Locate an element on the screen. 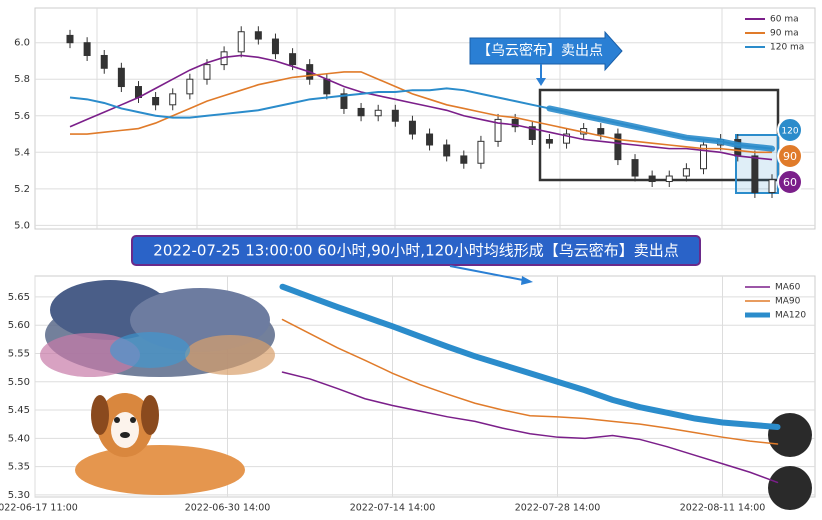 The height and width of the screenshot is (520, 822). legend-label: 60 ma is located at coordinates (784, 20).